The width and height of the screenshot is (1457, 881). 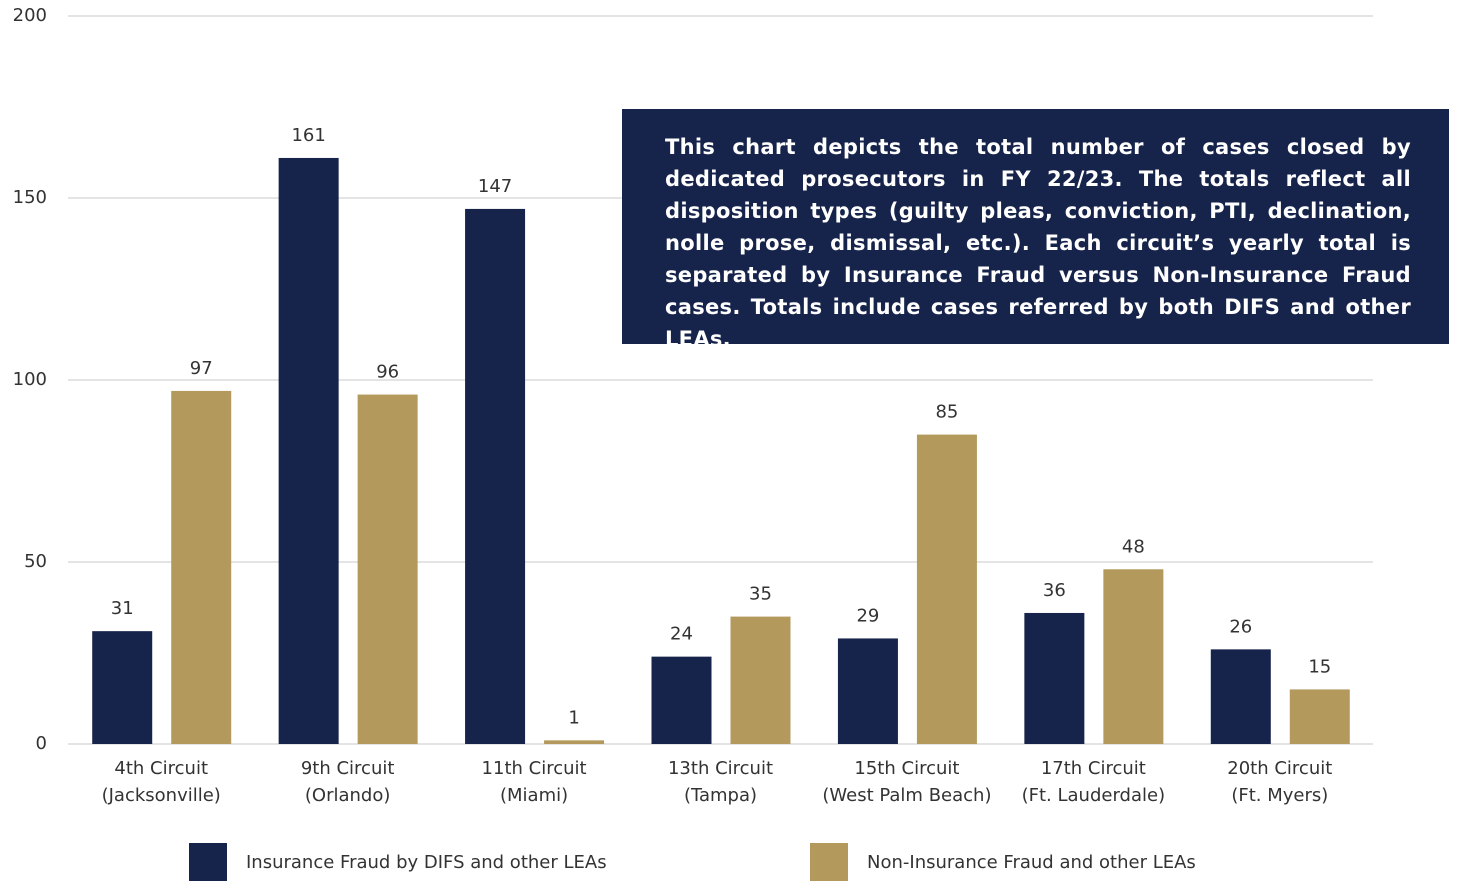 I want to click on x-tick-line: (Tampa), so click(x=720, y=795).